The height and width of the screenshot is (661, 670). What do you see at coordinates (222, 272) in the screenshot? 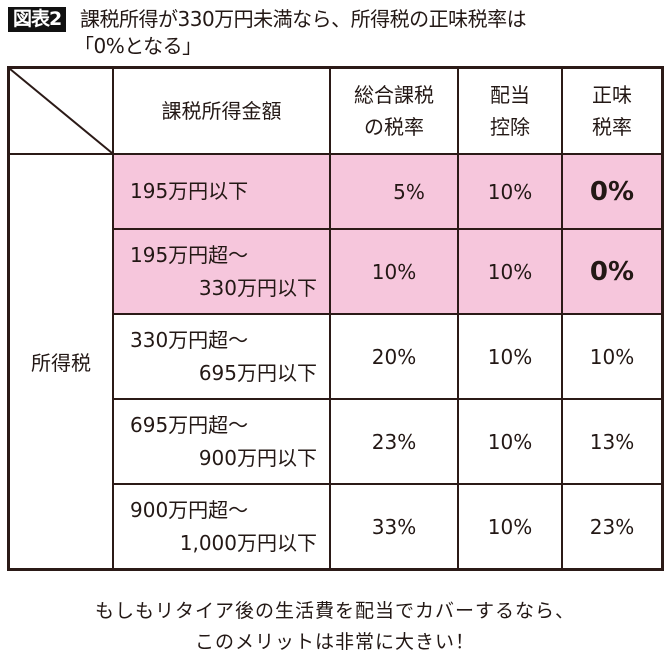
I see `row-1-range: 195万円超～ 330万円以下` at bounding box center [222, 272].